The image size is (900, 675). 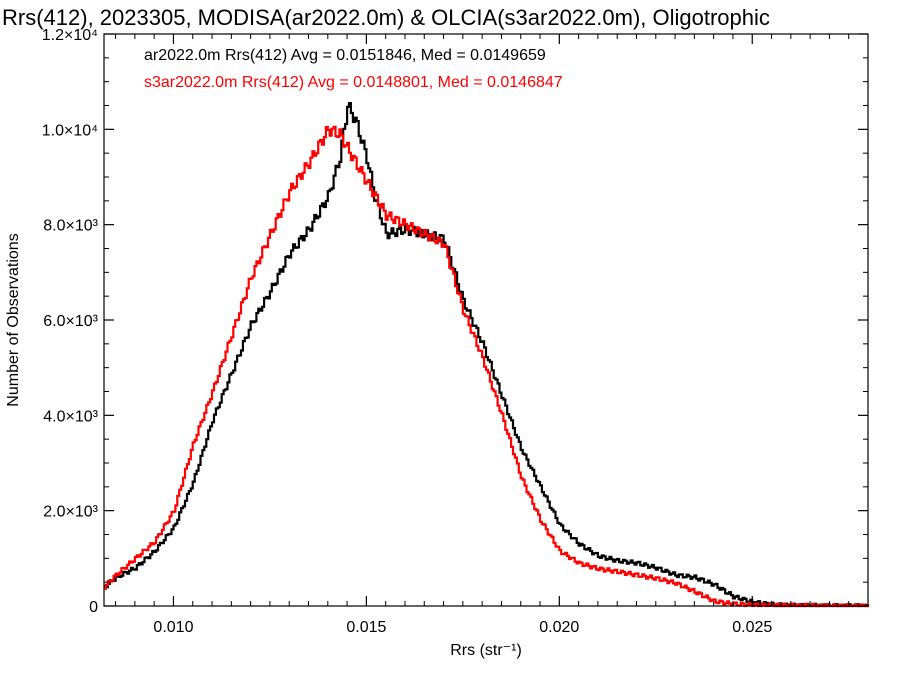 I want to click on y-tick-label: 6.0×10³, so click(x=70, y=321).